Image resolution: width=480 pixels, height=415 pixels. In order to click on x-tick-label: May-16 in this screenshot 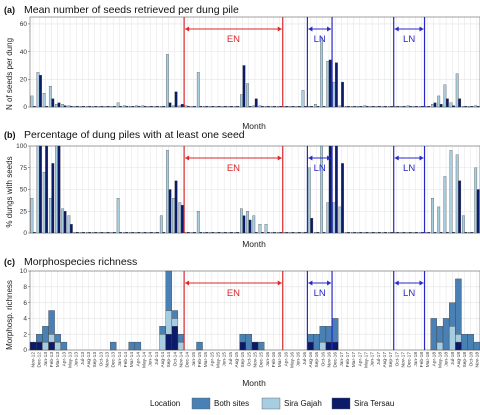, I will do `click(292, 360)`.